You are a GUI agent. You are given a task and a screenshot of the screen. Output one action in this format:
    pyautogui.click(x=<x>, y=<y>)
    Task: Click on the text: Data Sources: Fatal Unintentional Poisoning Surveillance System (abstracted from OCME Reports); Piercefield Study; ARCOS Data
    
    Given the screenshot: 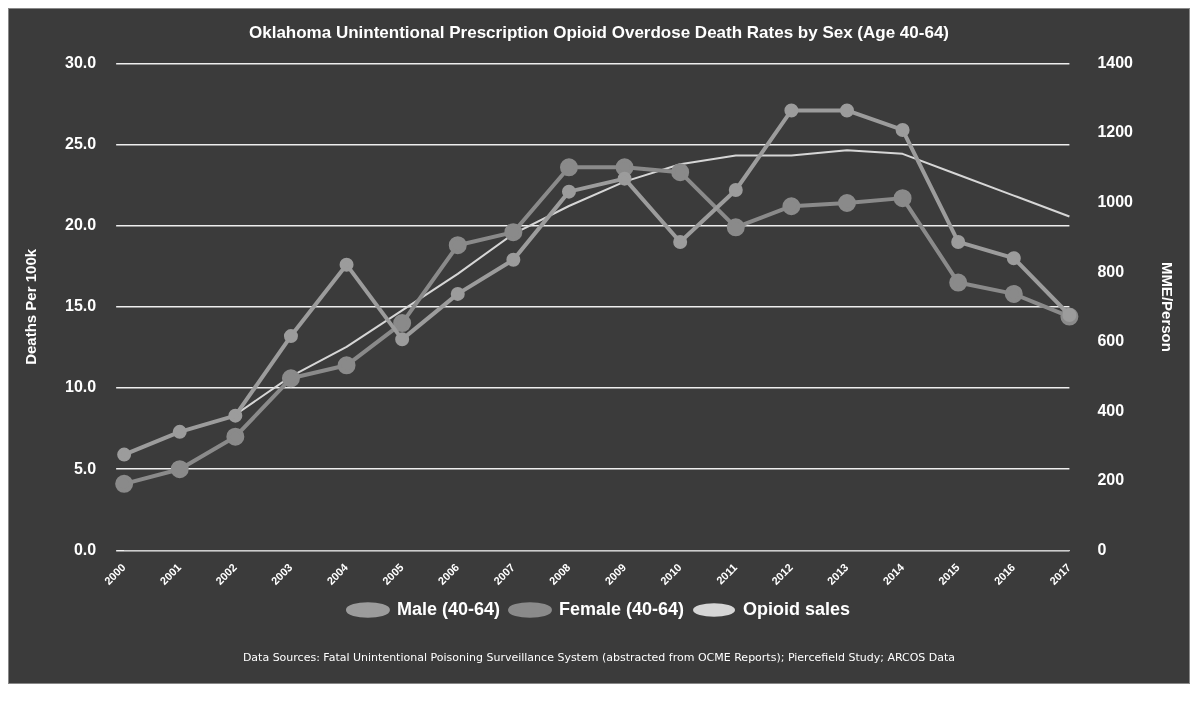 What is the action you would take?
    pyautogui.click(x=599, y=657)
    